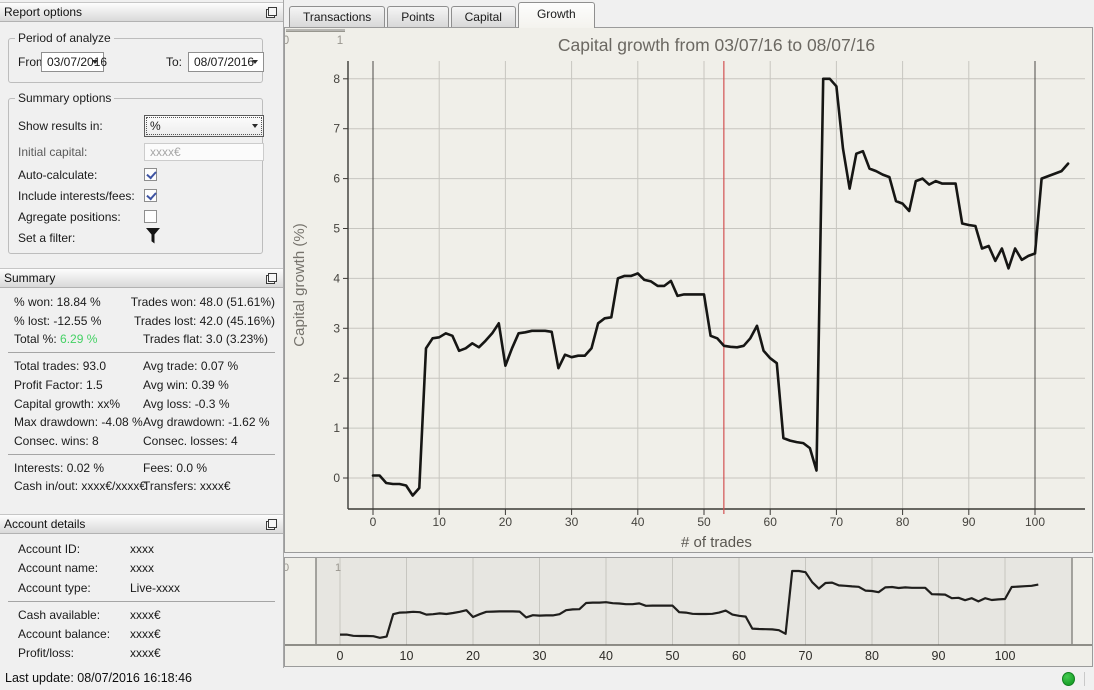 This screenshot has width=1094, height=690. What do you see at coordinates (150, 195) in the screenshot?
I see `include-interests-checkbox` at bounding box center [150, 195].